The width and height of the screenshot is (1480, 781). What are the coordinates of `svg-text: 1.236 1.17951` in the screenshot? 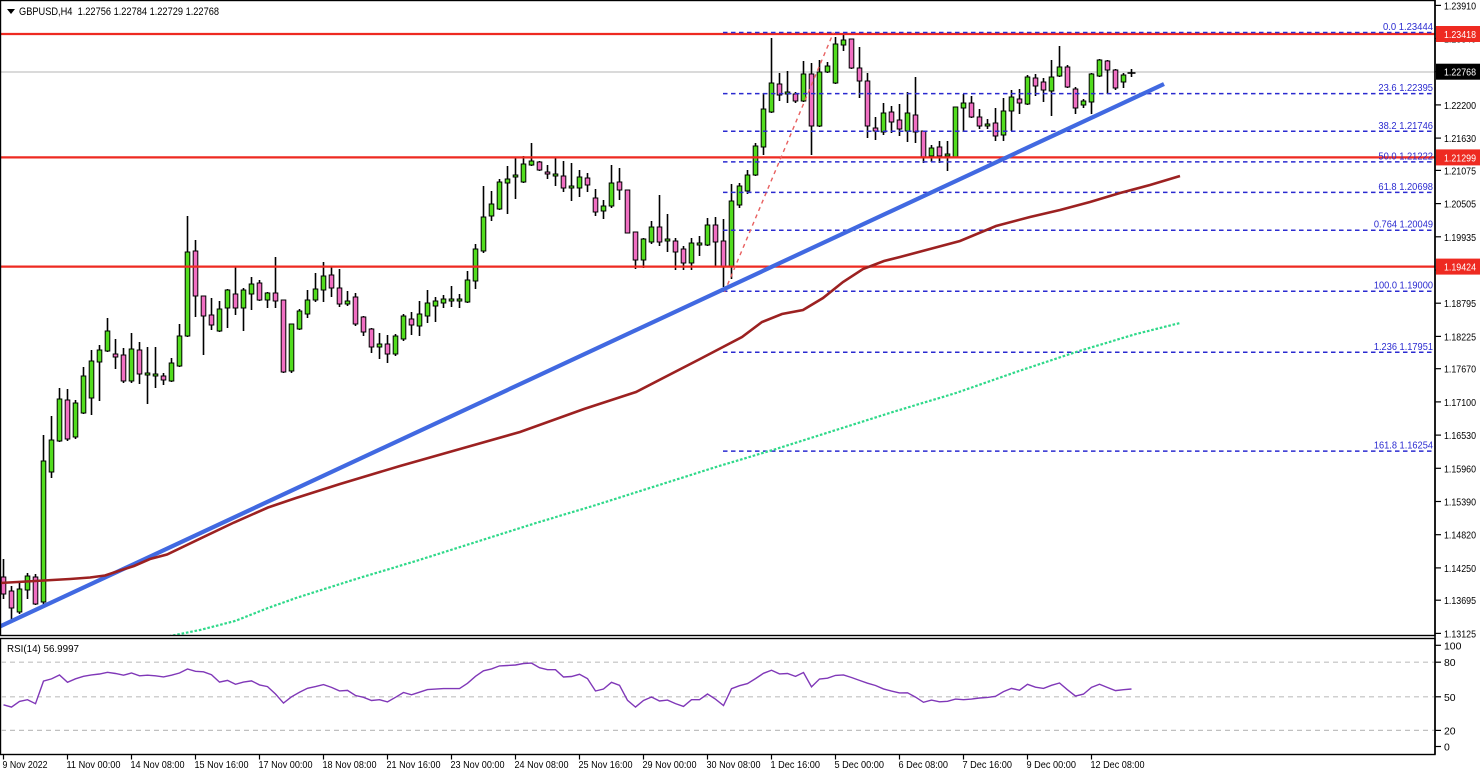 It's located at (1403, 347).